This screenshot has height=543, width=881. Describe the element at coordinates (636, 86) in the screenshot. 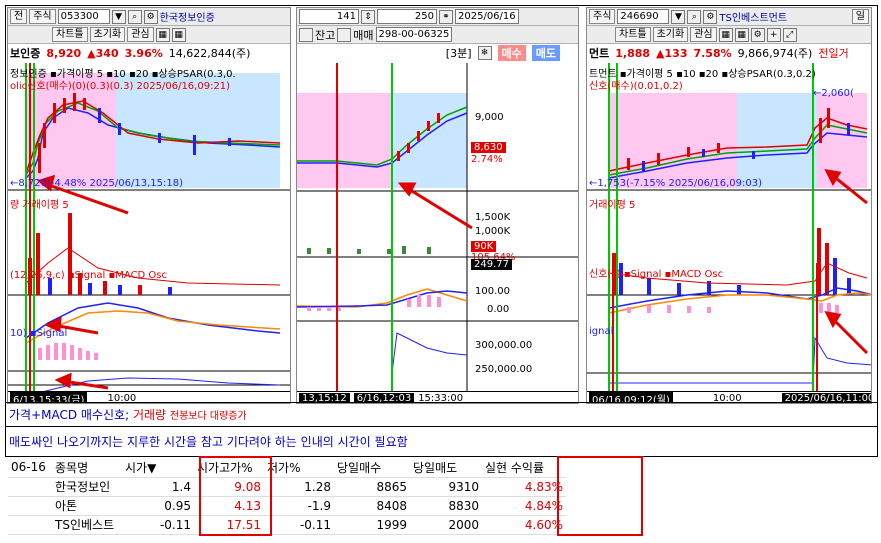

I see `signal-legend: 신호(매수)(0.01,0.2)` at that location.